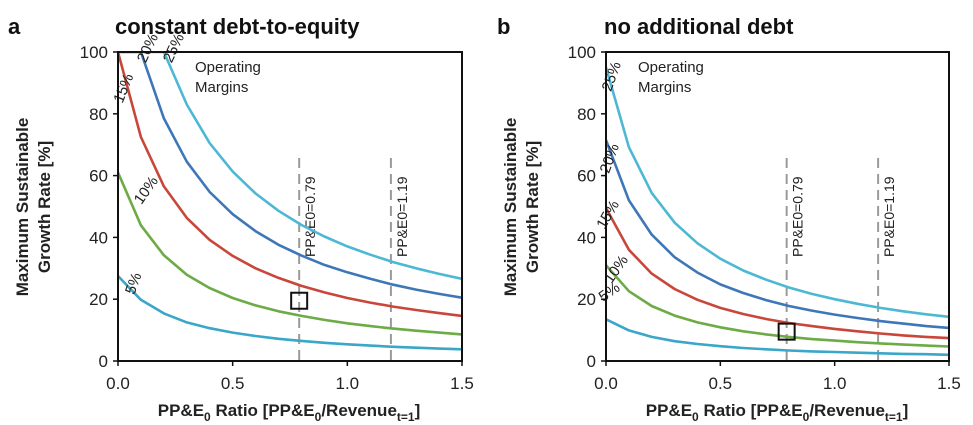 The image size is (973, 425). I want to click on highlight-box-b, so click(786, 331).